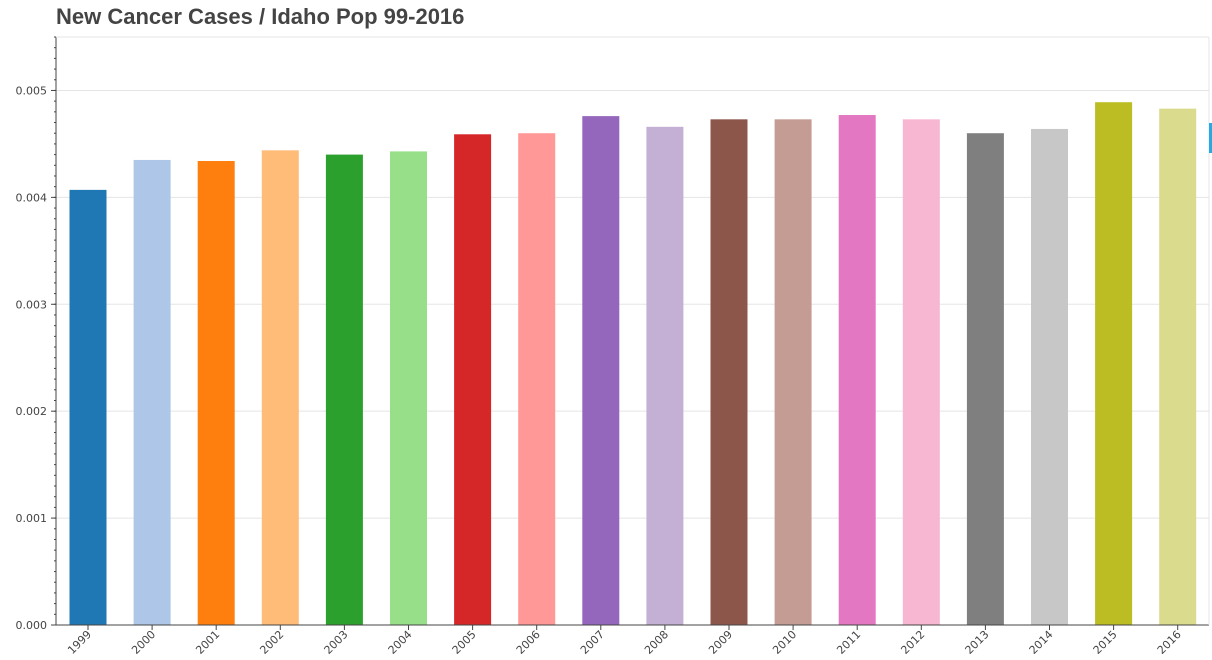 The height and width of the screenshot is (660, 1212). Describe the element at coordinates (216, 393) in the screenshot. I see `bar-2001` at that location.